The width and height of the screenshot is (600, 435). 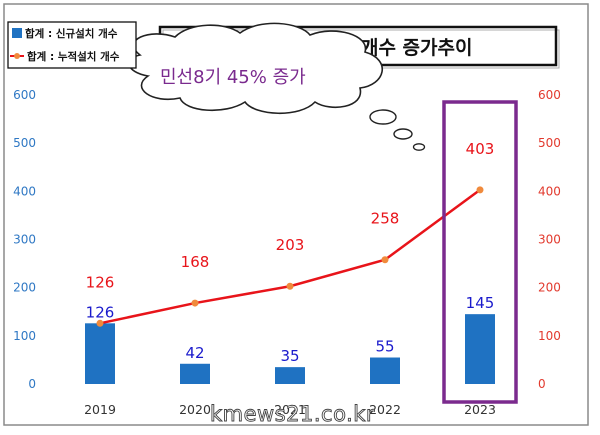 I want to click on line-point-2019, so click(x=100, y=323).